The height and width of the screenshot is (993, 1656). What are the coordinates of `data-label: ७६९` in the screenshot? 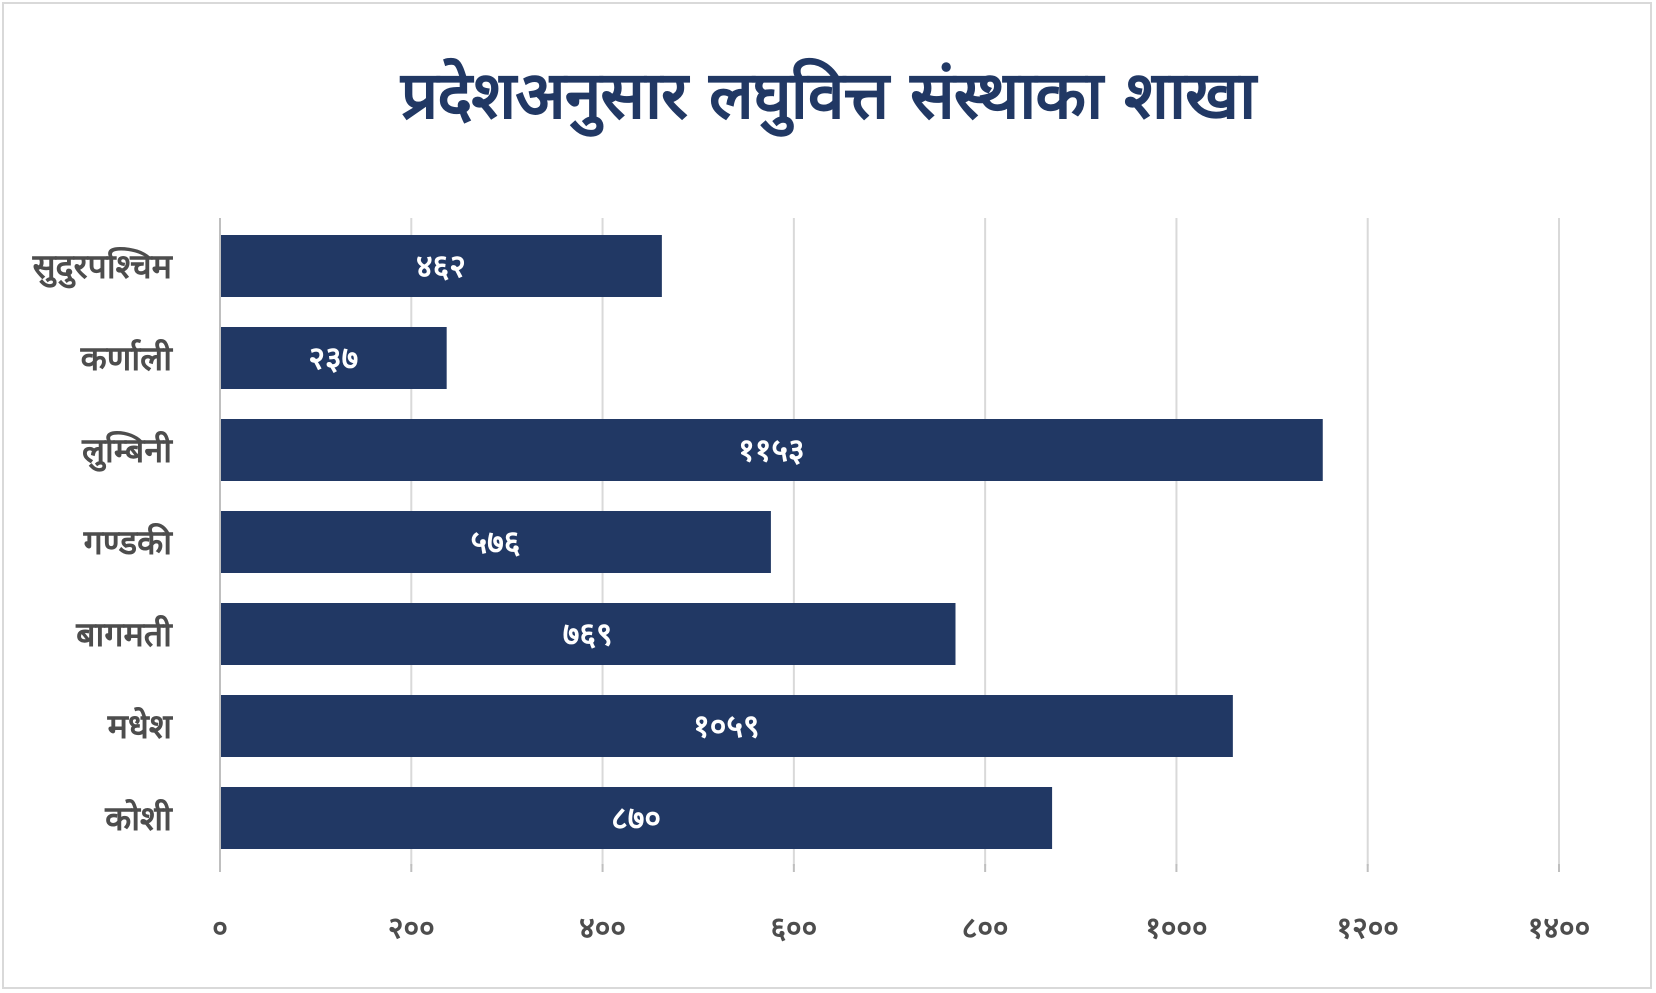 It's located at (588, 634).